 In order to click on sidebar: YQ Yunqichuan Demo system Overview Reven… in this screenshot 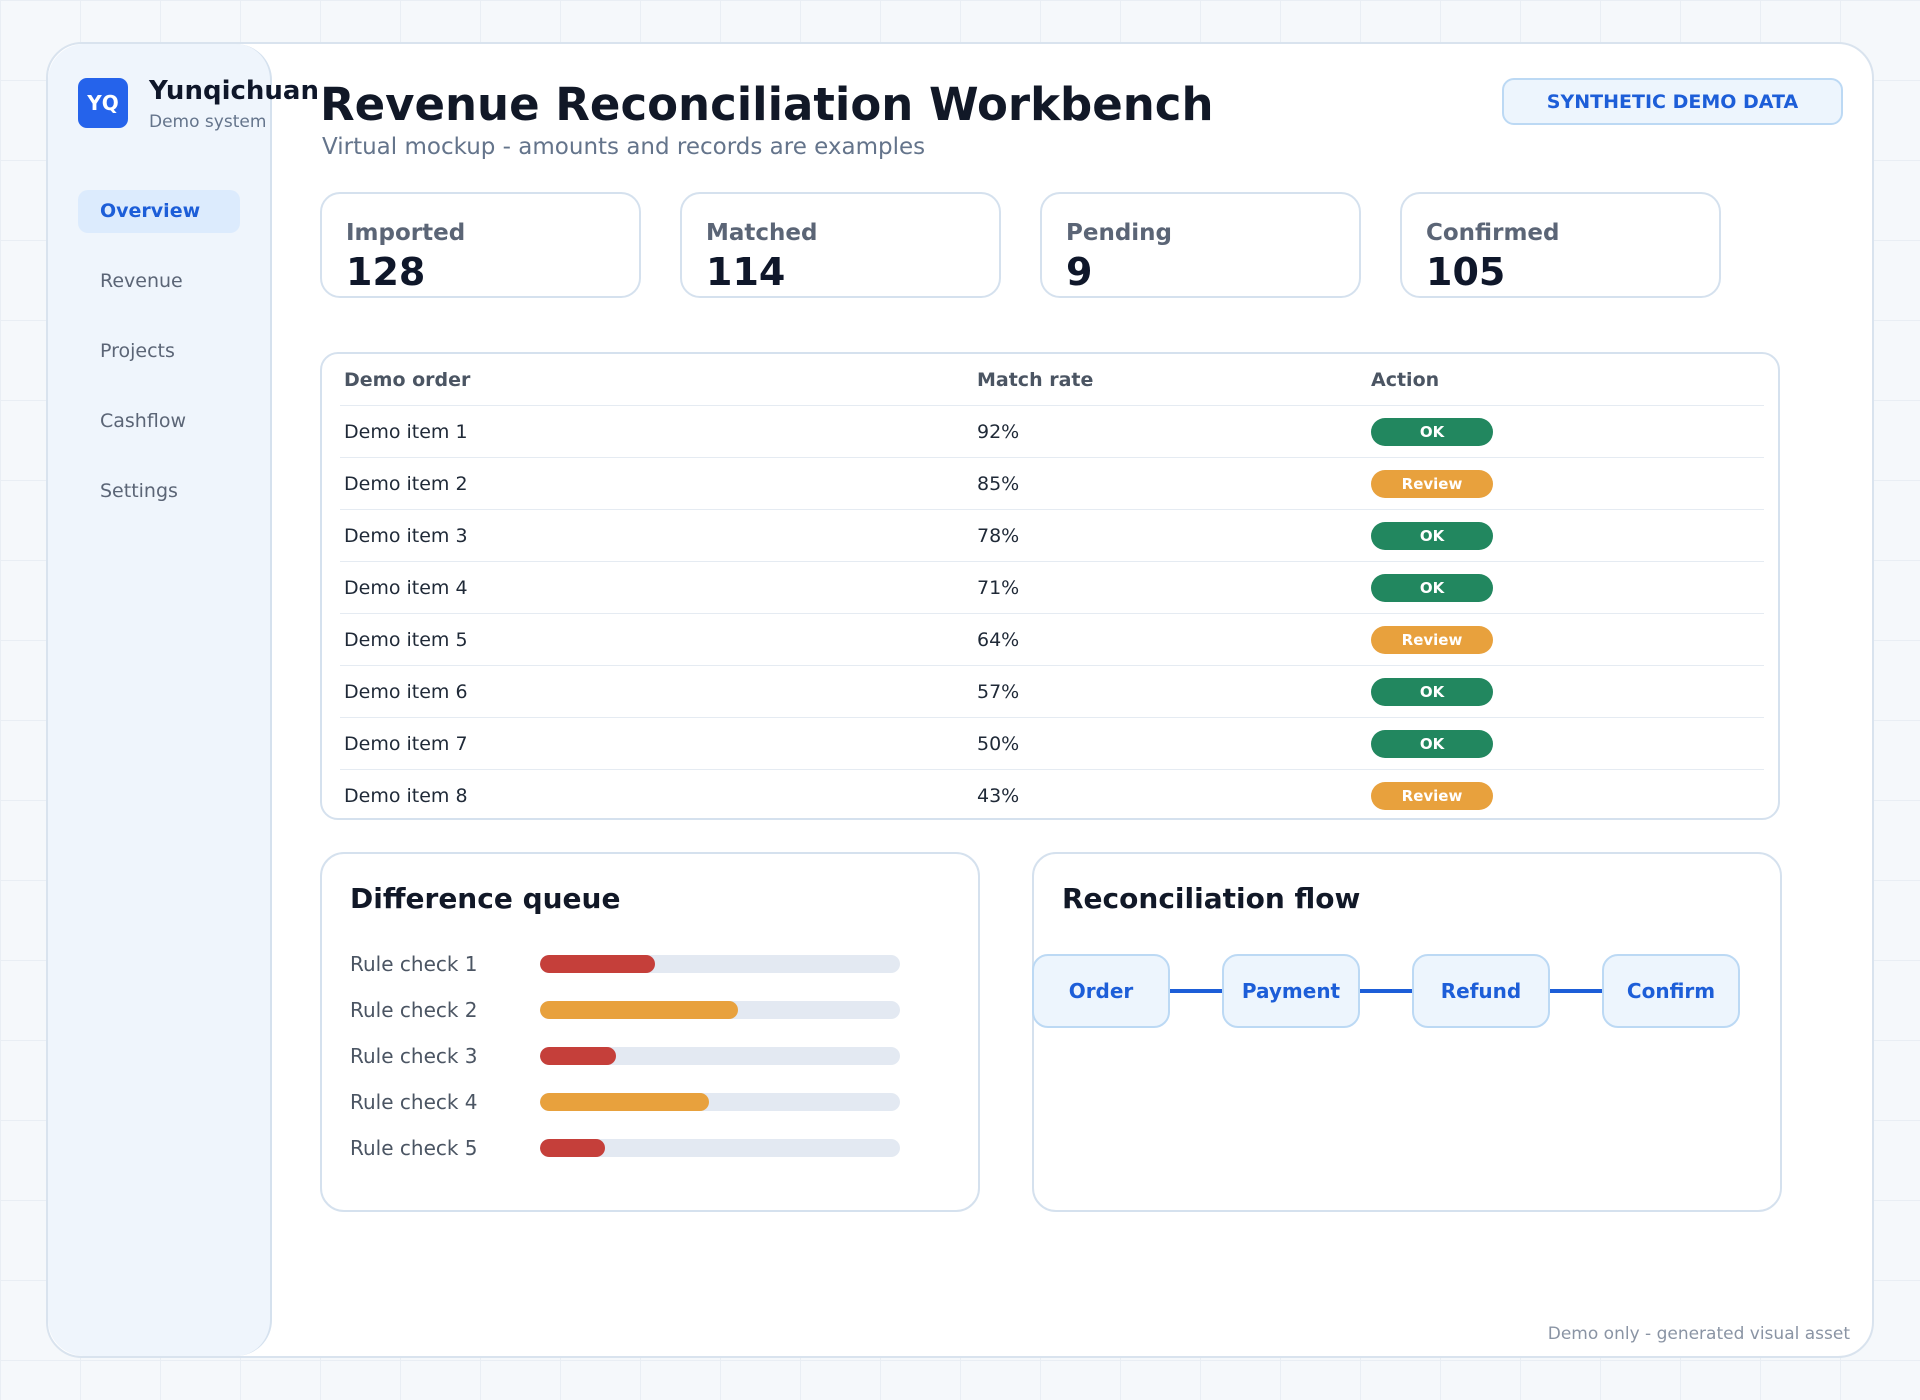, I will do `click(183, 700)`.